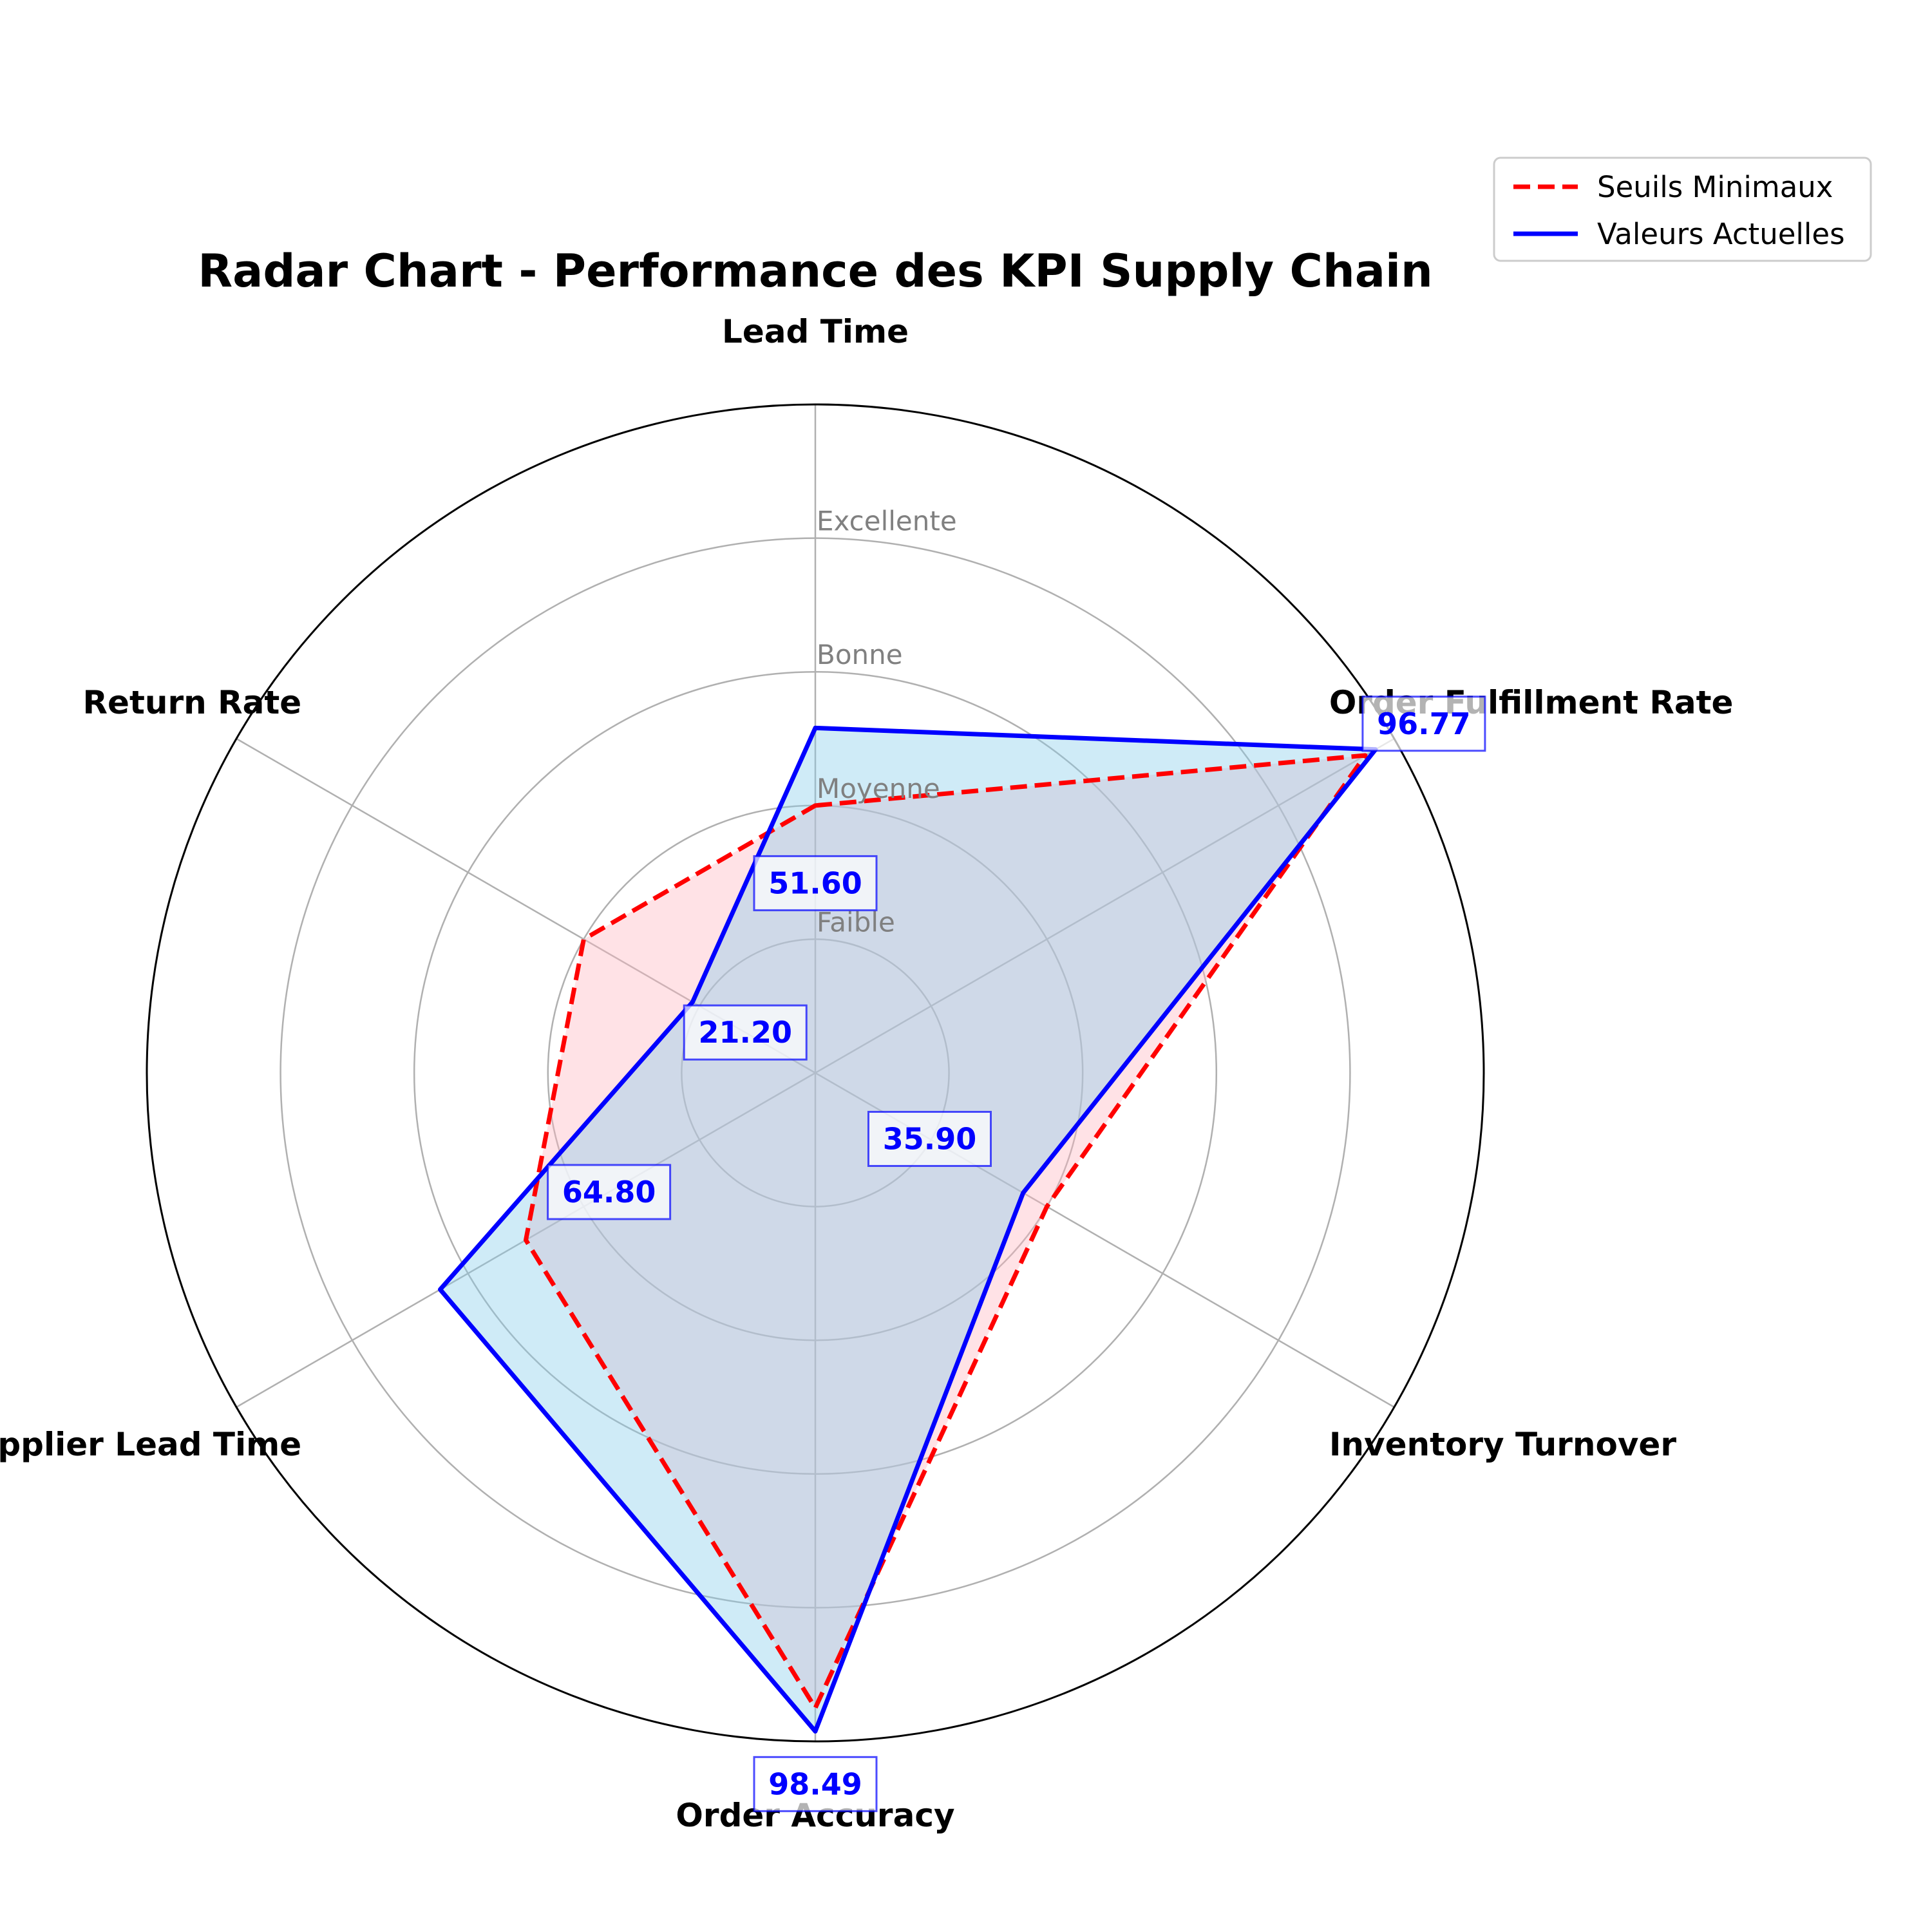 The image size is (1932, 1932). I want to click on legend-label-seuils-minimaux: Seuils Minimaux, so click(1715, 187).